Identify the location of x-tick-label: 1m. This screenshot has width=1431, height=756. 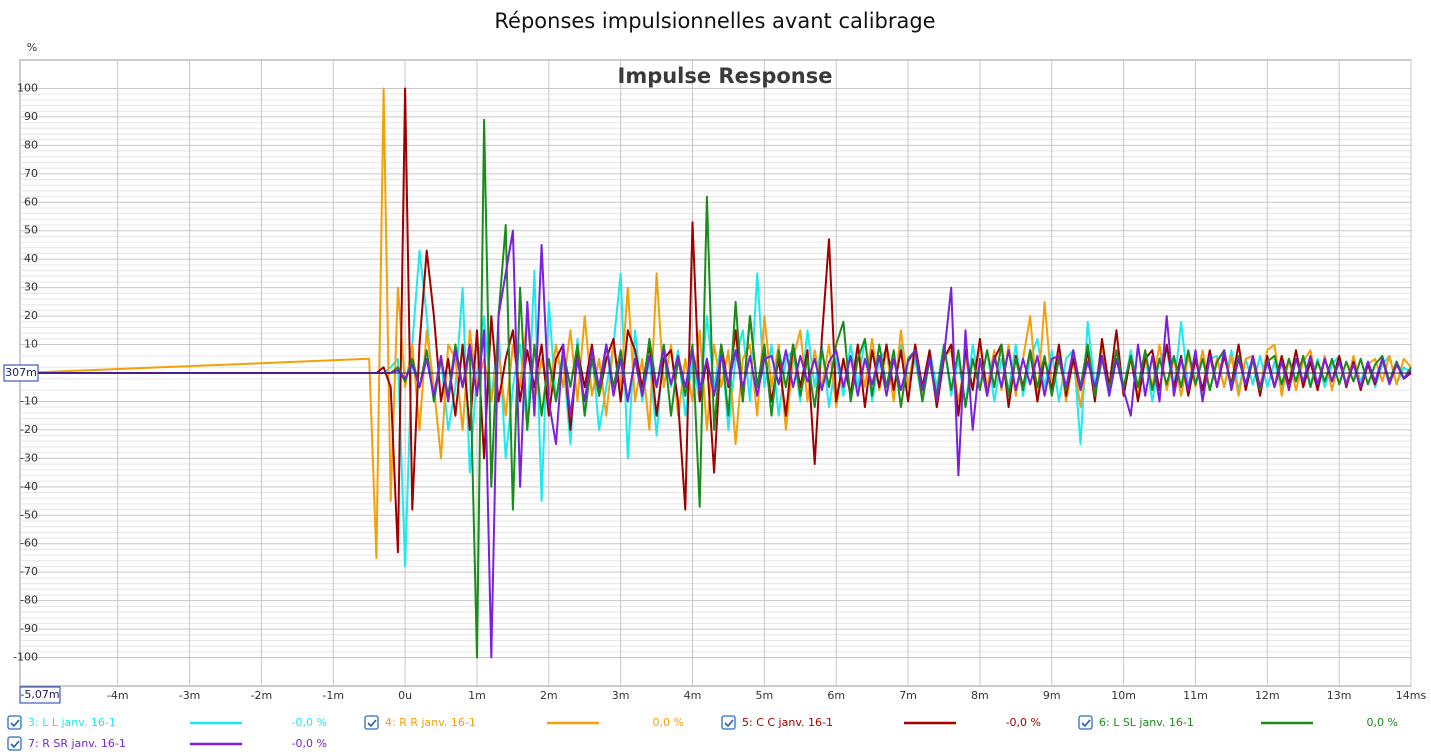
(477, 695).